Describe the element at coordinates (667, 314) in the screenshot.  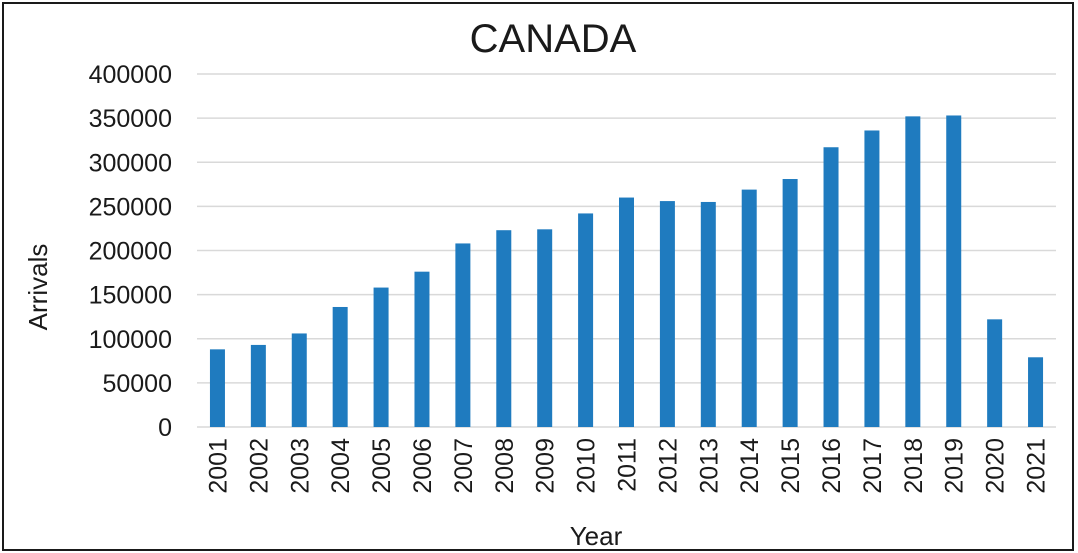
I see `bar-2012` at that location.